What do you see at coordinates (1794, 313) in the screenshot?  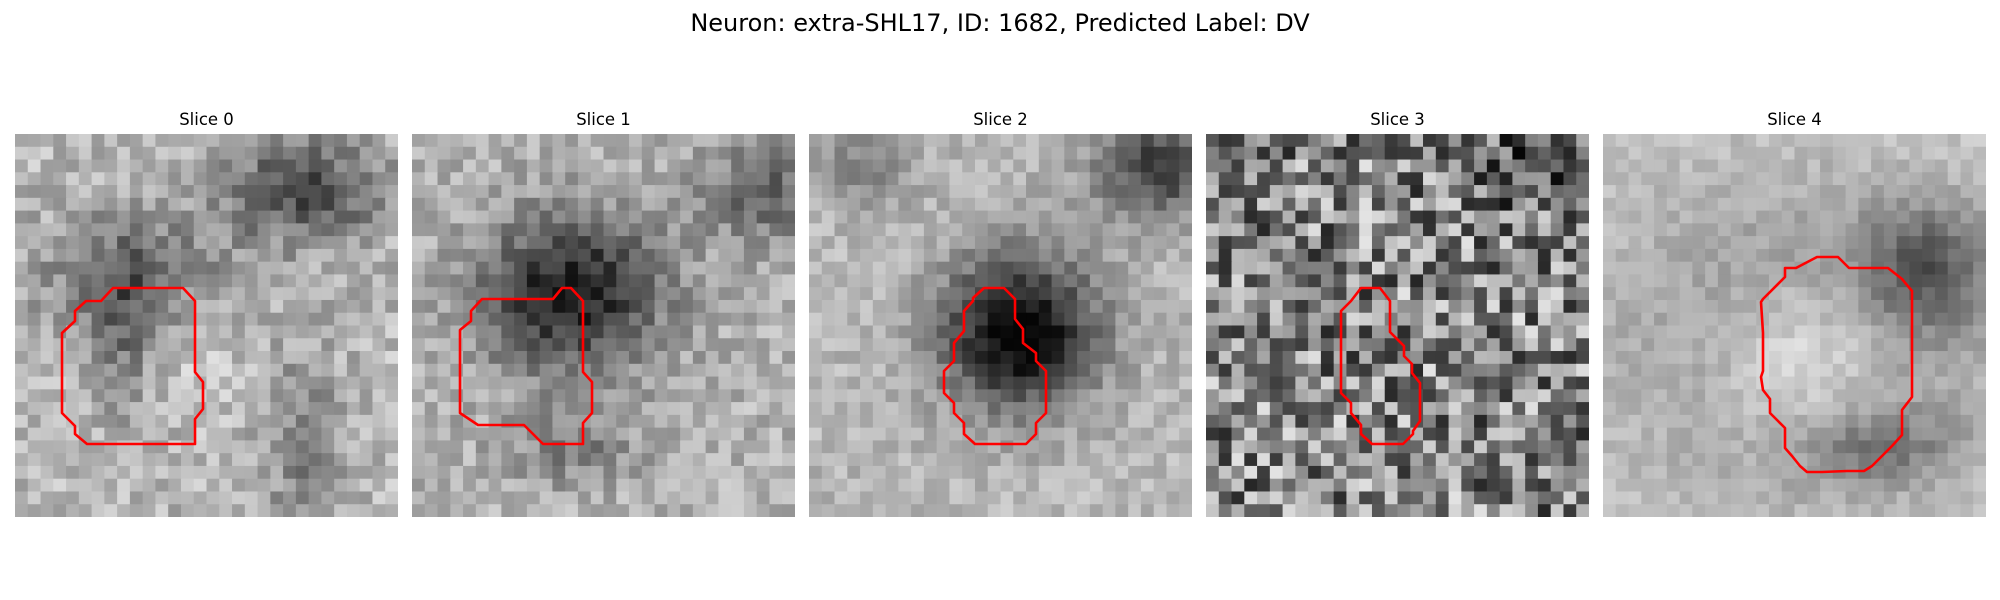 I see `slice-panel-4: Slice 4` at bounding box center [1794, 313].